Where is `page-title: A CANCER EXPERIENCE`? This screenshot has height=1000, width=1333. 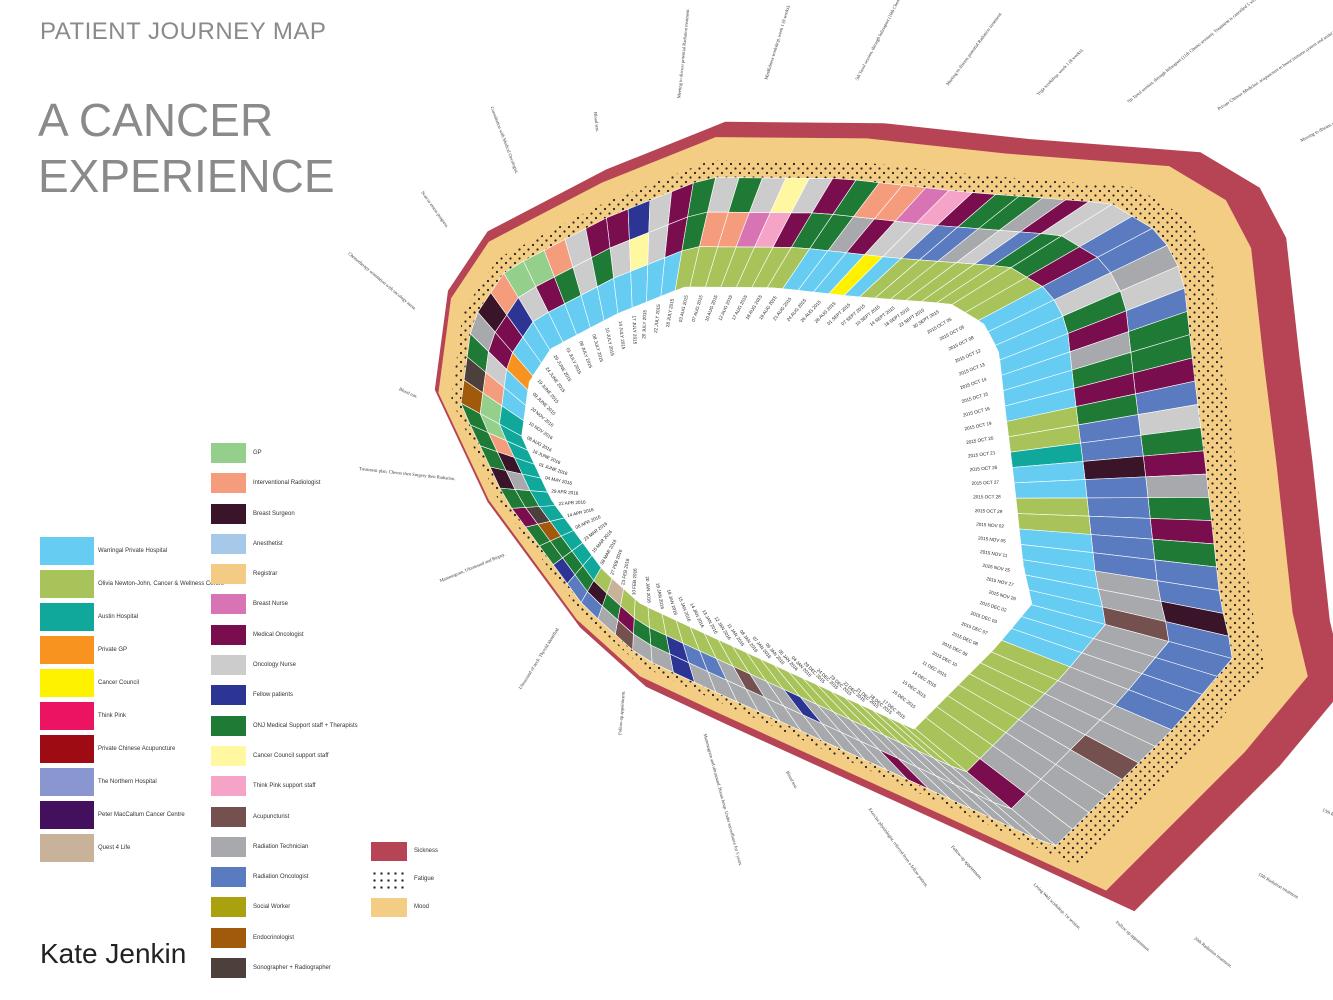 page-title: A CANCER EXPERIENCE is located at coordinates (186, 148).